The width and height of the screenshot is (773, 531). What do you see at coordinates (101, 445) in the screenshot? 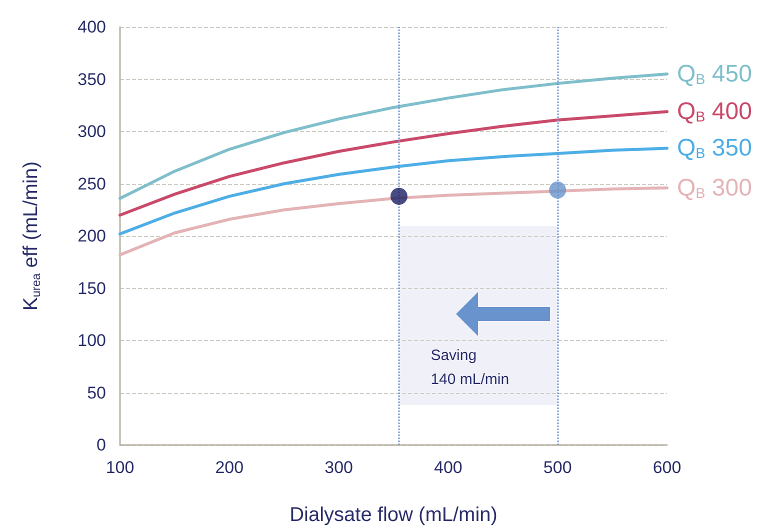
I see `y-tick-label: 0` at bounding box center [101, 445].